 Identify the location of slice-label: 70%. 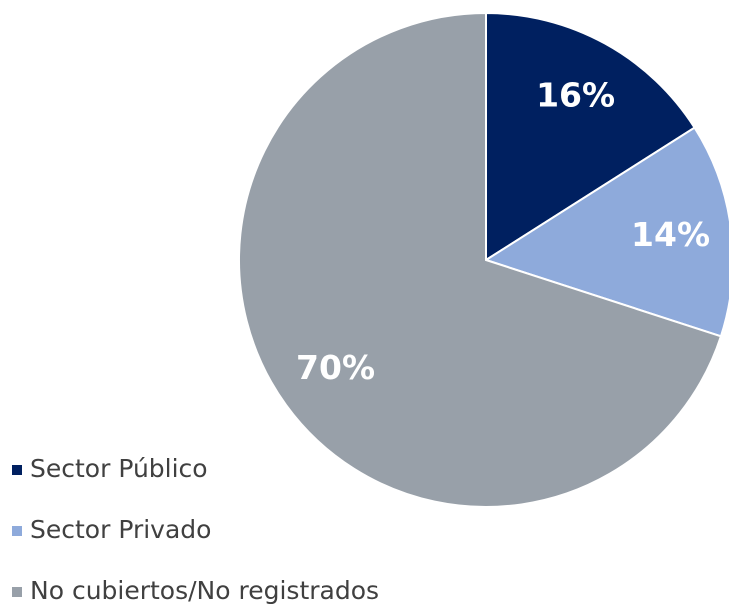
(335, 367).